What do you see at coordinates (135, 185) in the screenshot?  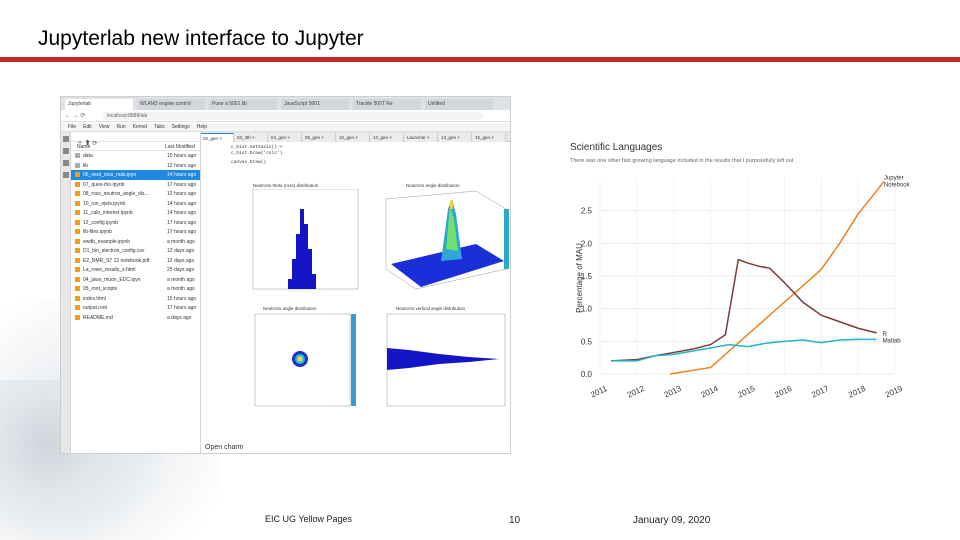 I see `file-row: 07_ques-rho.ipynb 17 hours ago` at bounding box center [135, 185].